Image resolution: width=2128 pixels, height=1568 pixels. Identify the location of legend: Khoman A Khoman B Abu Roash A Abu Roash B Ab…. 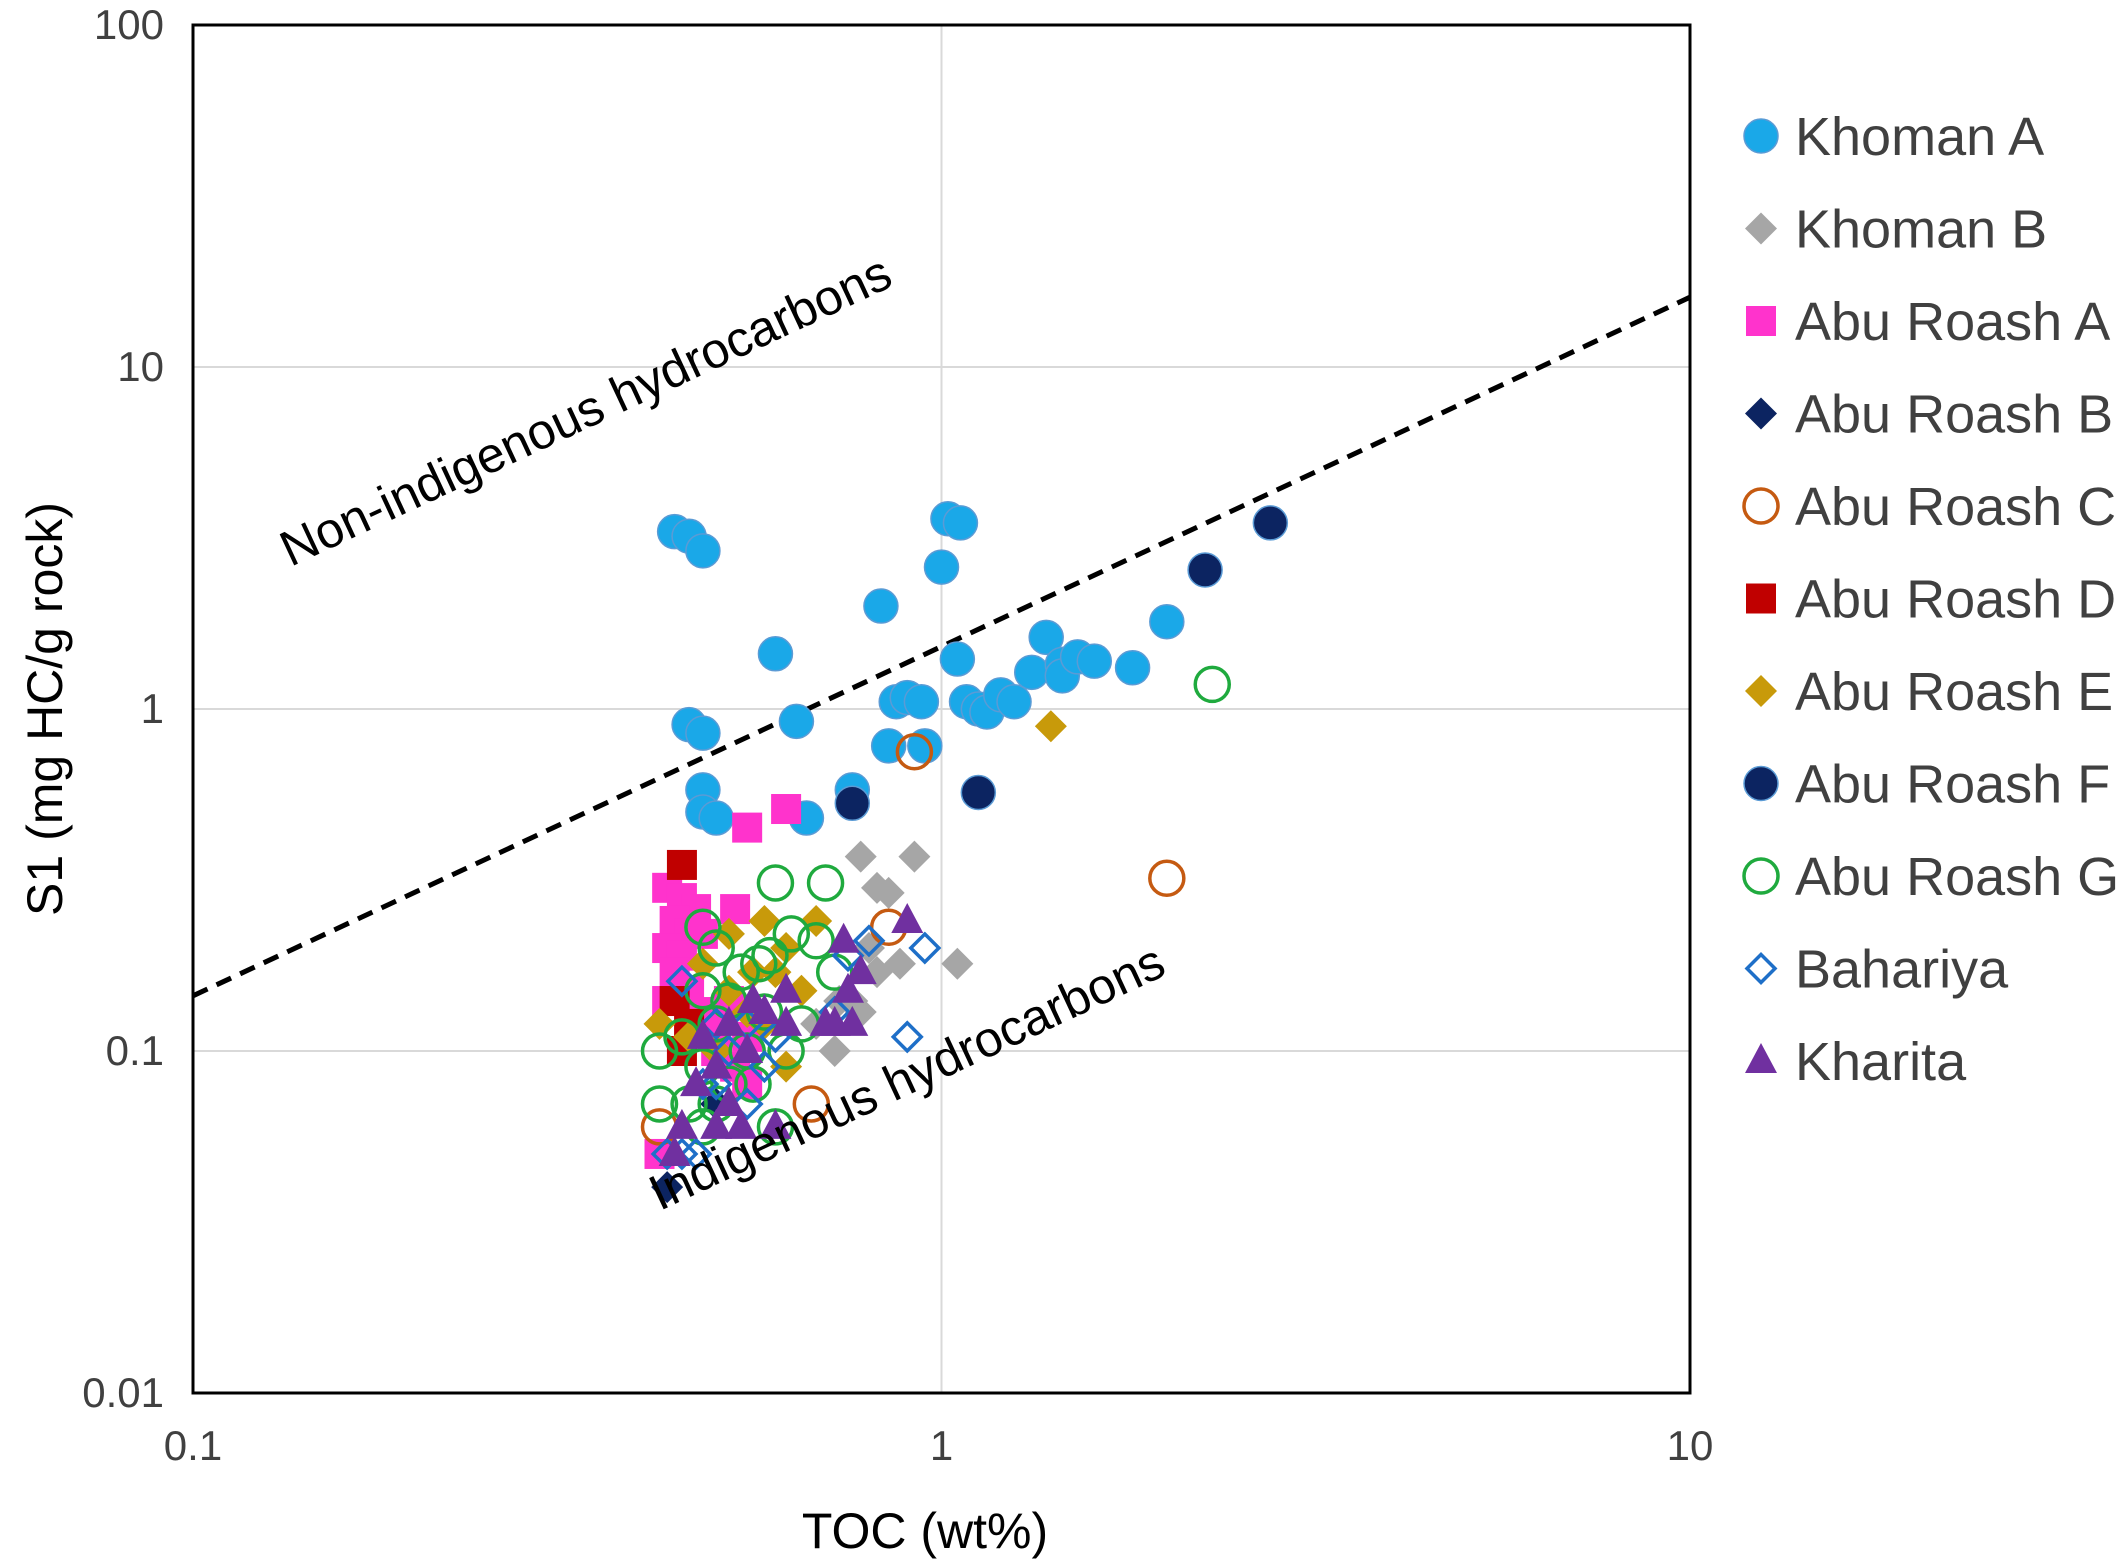
(1930, 599).